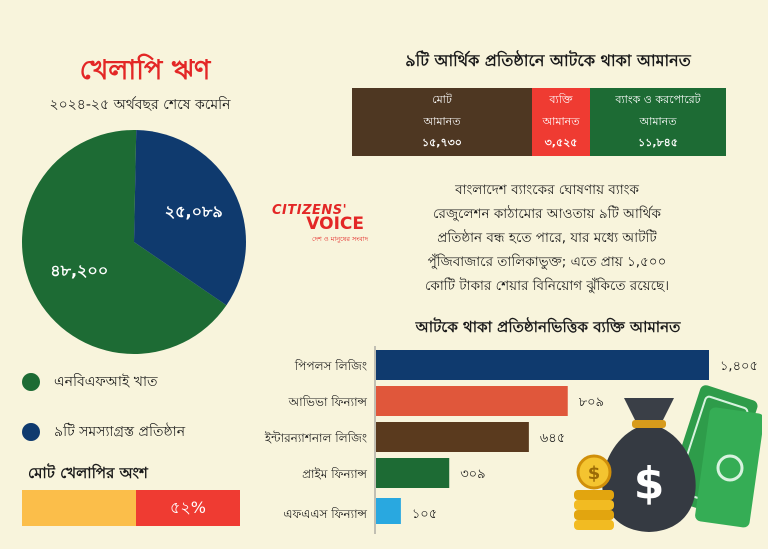 Image resolution: width=768 pixels, height=549 pixels. Describe the element at coordinates (140, 105) in the screenshot. I see `left-subtitle: ২০২৪-২৫ অর্থবছর শেষে কমেনি` at that location.